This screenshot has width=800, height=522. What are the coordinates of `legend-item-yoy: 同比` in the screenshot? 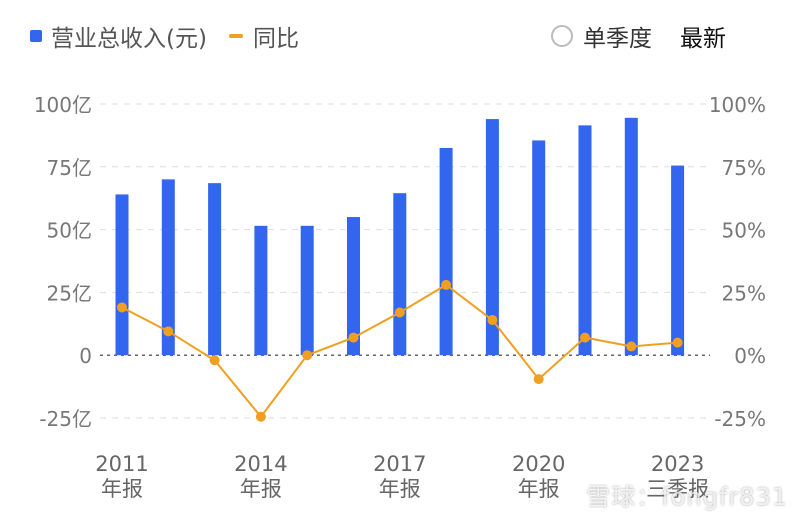 It's located at (263, 36).